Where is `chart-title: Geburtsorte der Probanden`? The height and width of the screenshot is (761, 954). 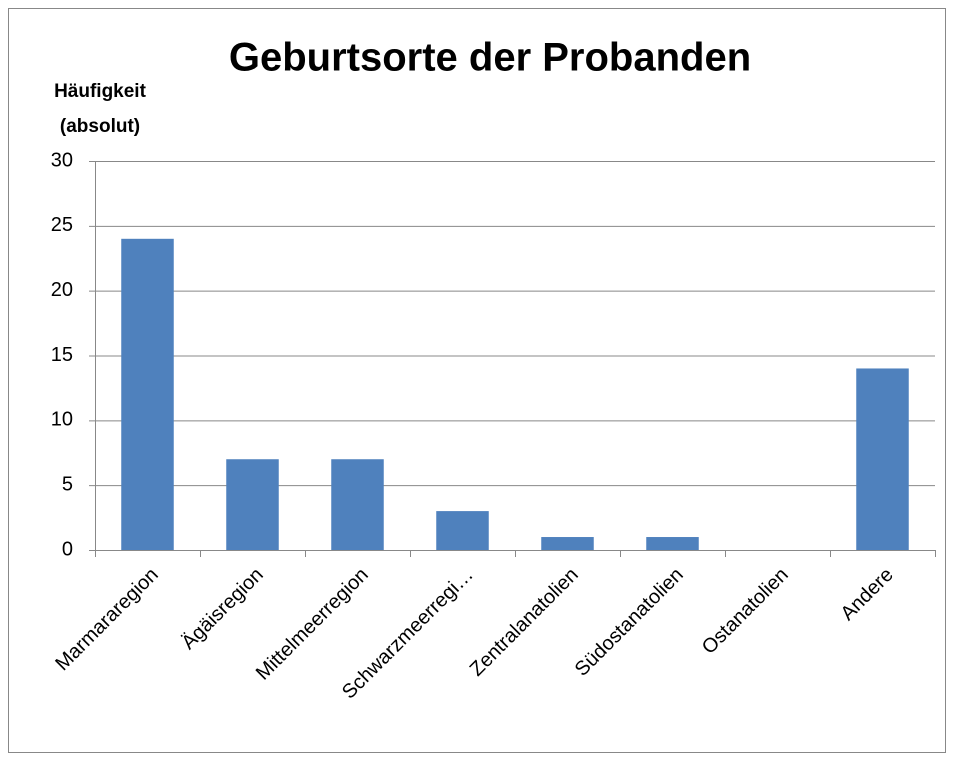
chart-title: Geburtsorte der Probanden is located at coordinates (490, 58).